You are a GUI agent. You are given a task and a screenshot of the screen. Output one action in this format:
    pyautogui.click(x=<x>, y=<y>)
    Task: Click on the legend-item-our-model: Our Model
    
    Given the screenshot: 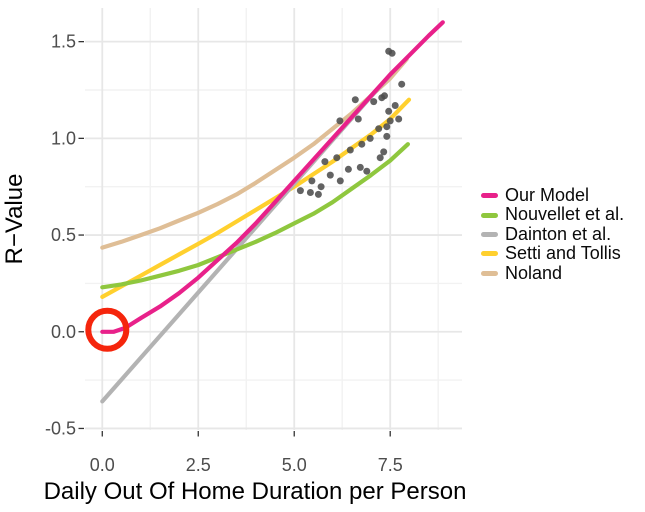 What is the action you would take?
    pyautogui.click(x=552, y=195)
    